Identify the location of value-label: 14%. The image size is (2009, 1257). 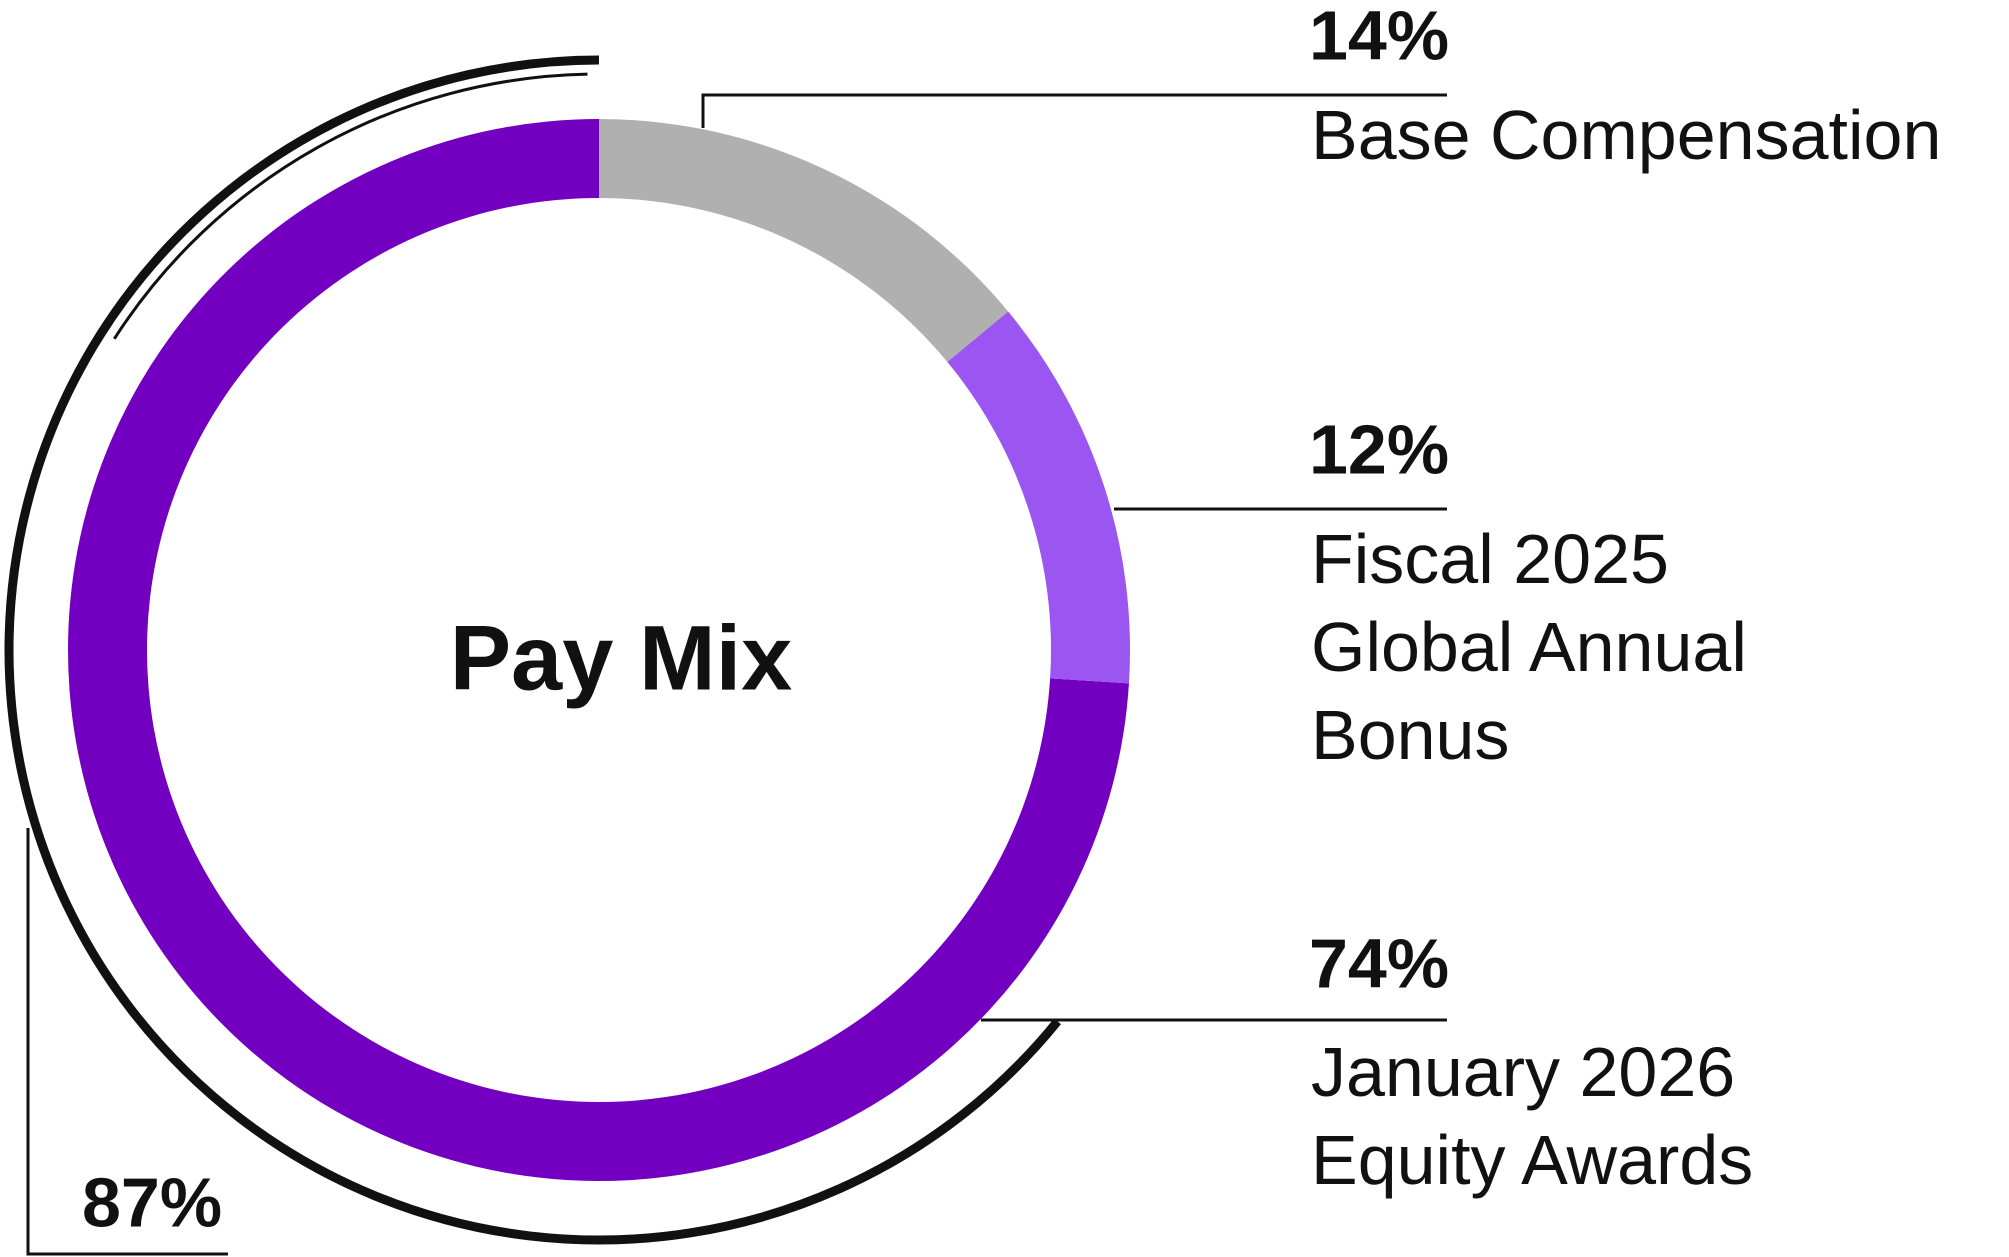
(1379, 37).